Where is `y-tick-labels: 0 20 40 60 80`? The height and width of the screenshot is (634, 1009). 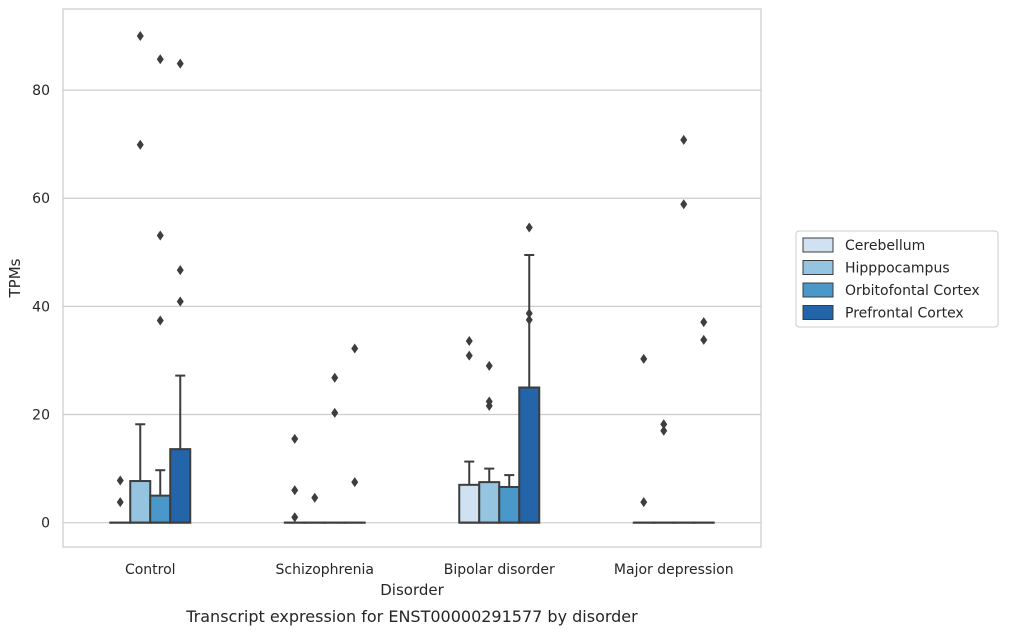
y-tick-labels: 0 20 40 60 80 is located at coordinates (41, 307).